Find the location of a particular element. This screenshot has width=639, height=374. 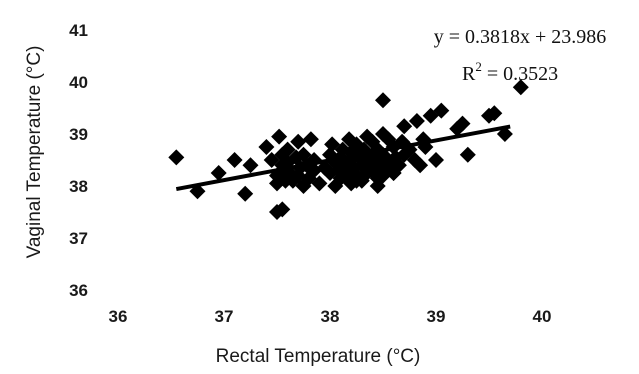

x-tick-label: 38 is located at coordinates (330, 316).